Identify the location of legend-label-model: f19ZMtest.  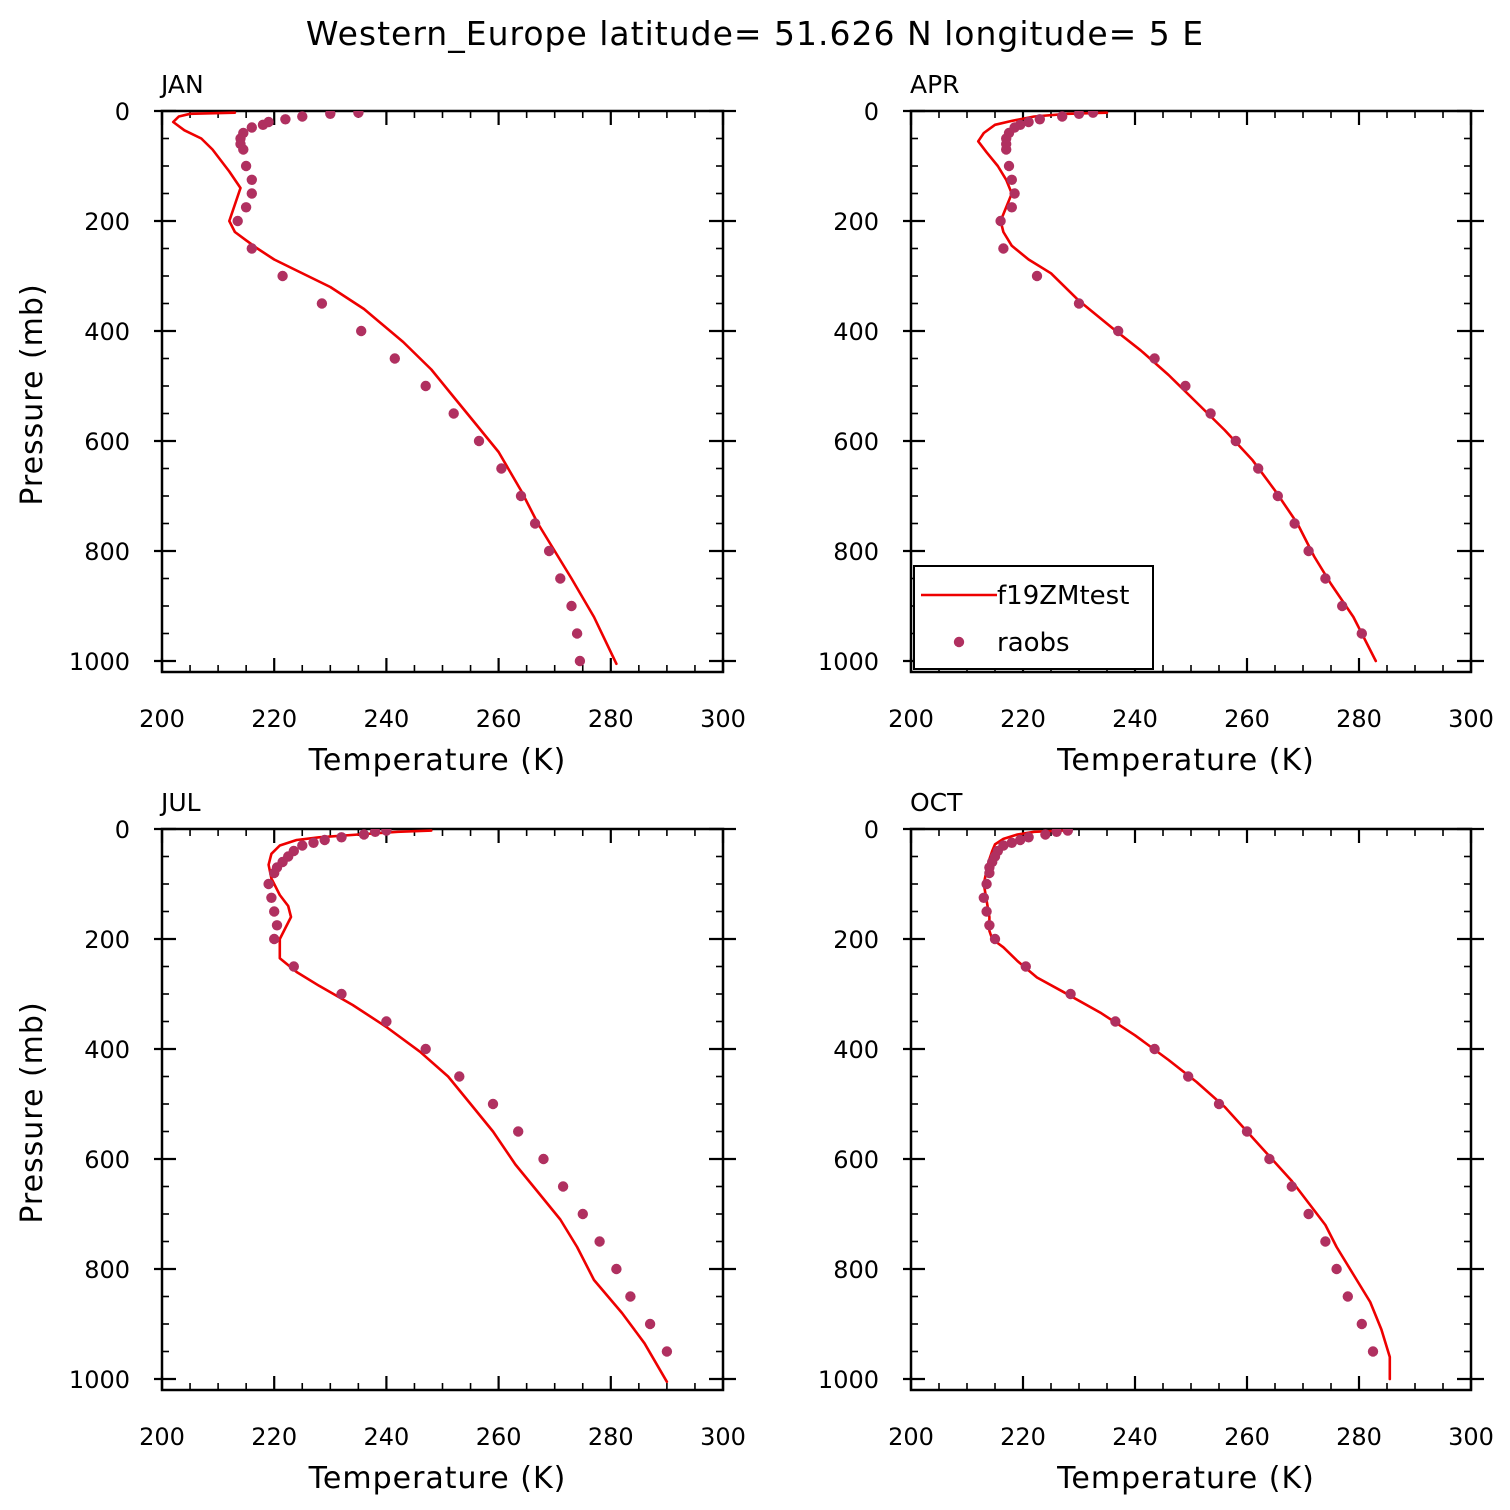
(1063, 596).